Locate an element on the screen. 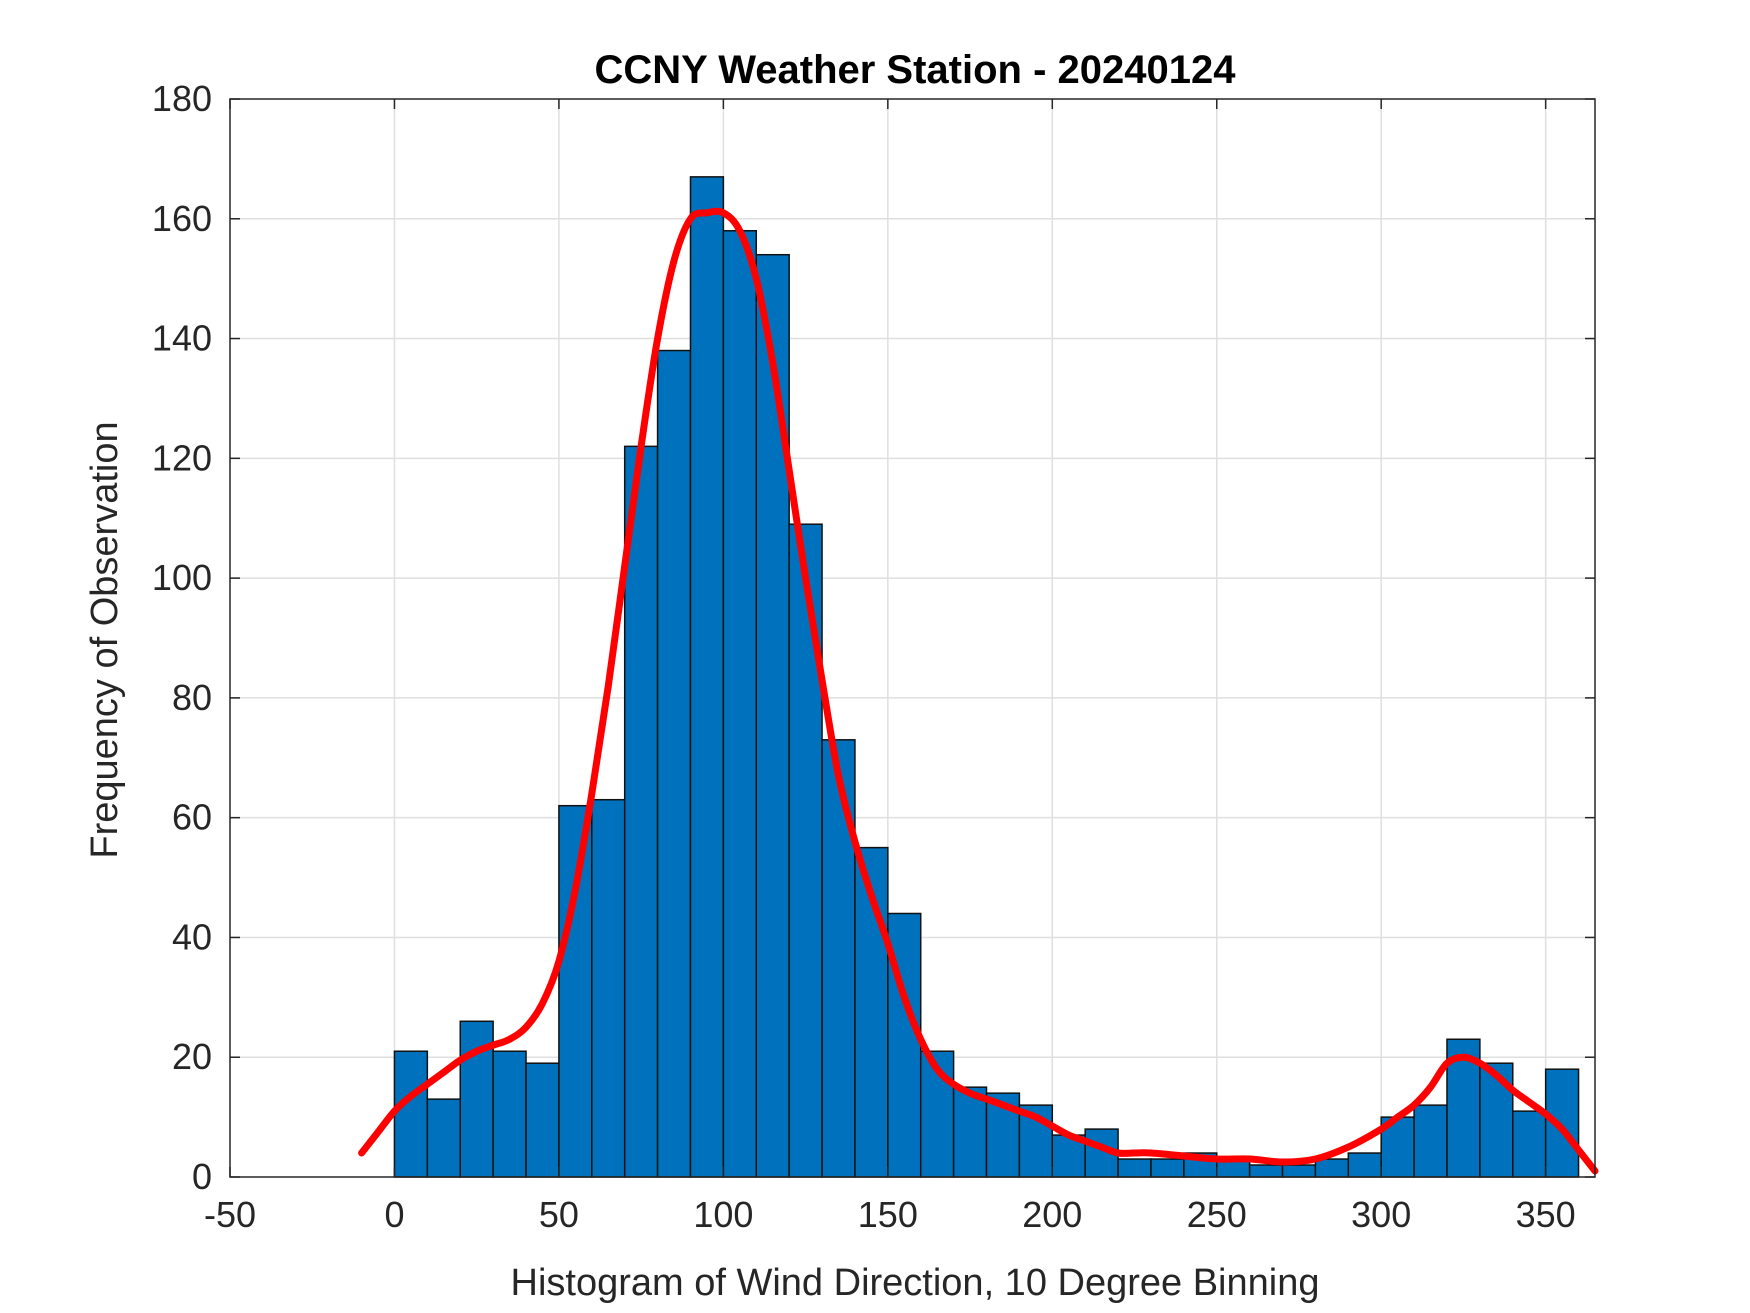  y-tick-label: 100 is located at coordinates (182, 577).